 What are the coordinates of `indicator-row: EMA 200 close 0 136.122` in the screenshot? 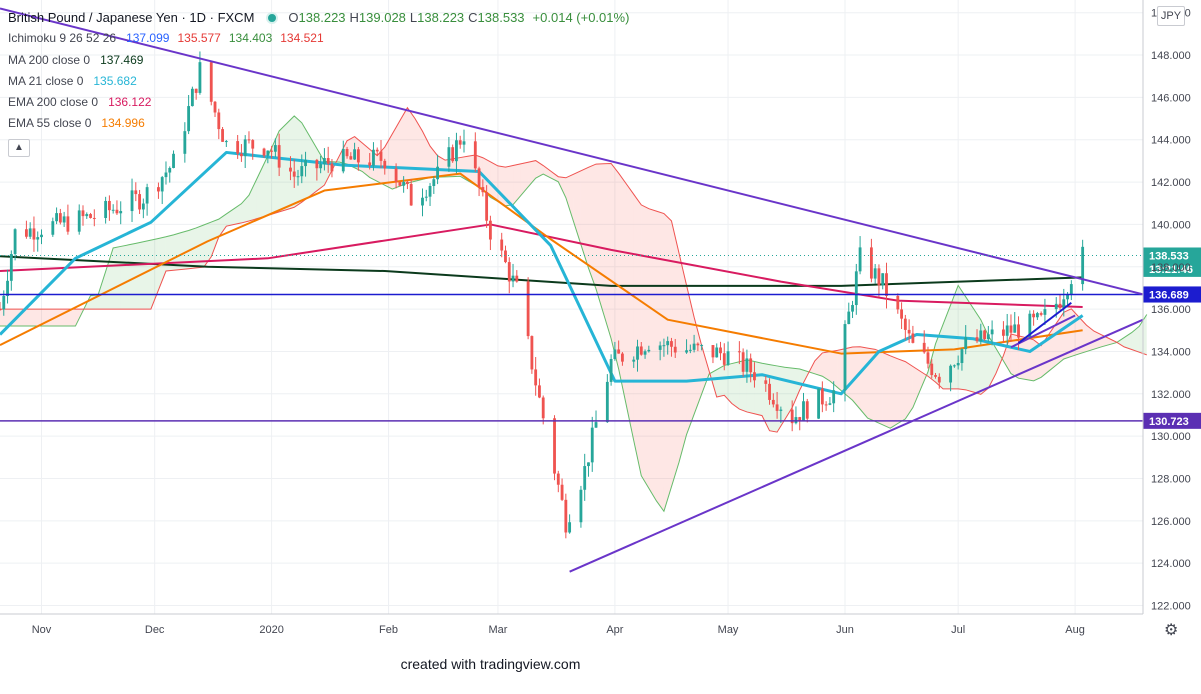 It's located at (318, 102).